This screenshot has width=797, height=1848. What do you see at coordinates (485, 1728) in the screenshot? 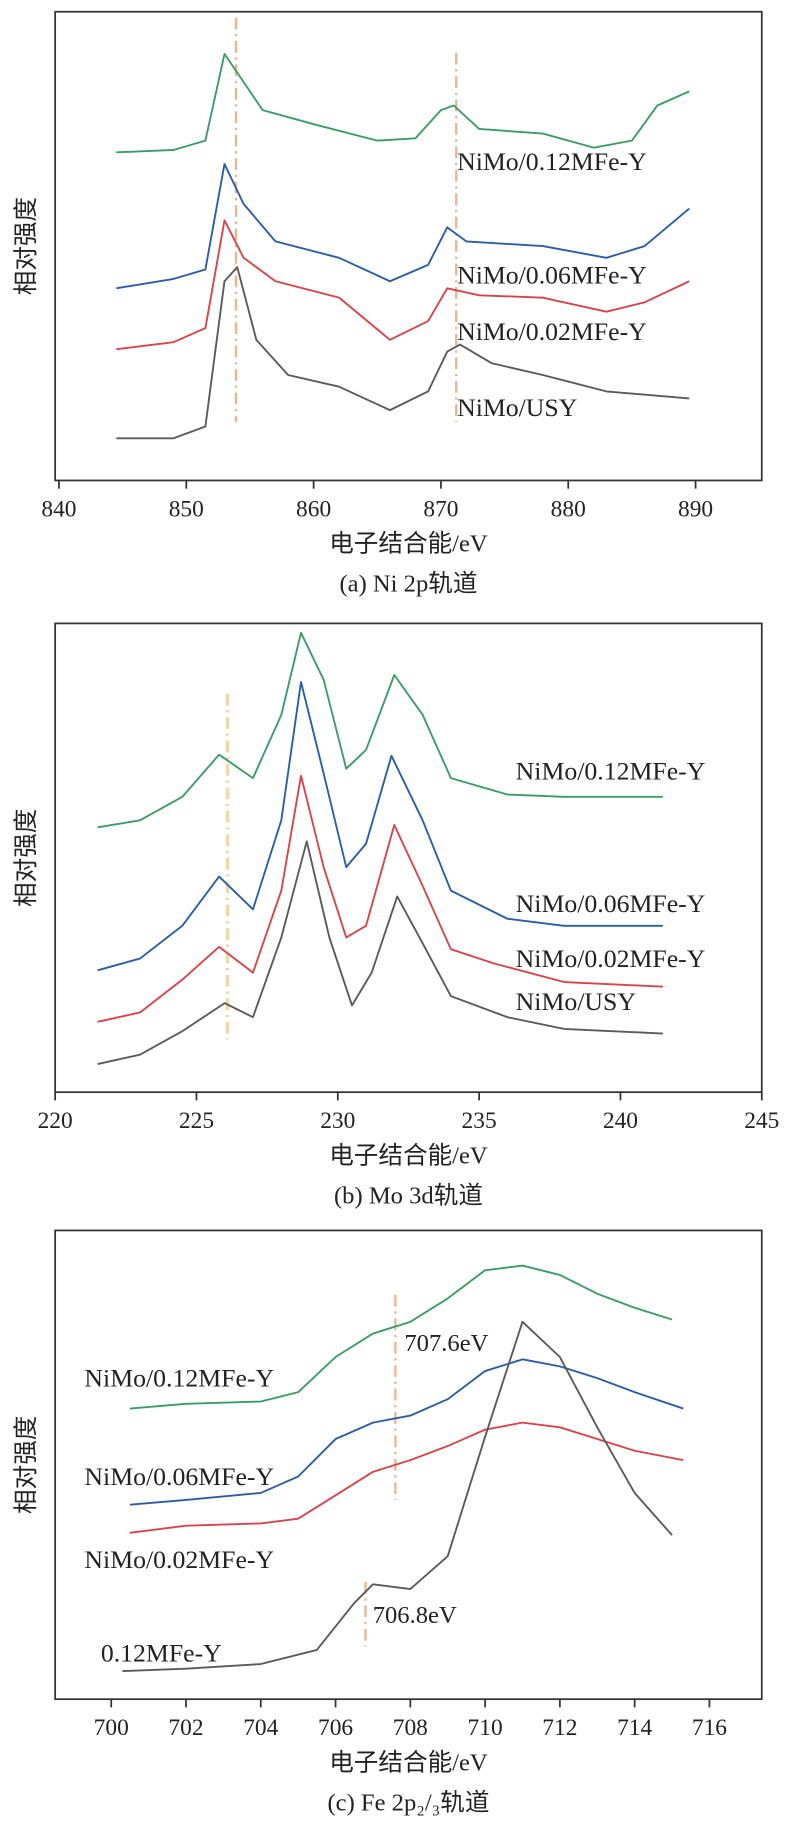
I see `x-tick-label: 710` at bounding box center [485, 1728].